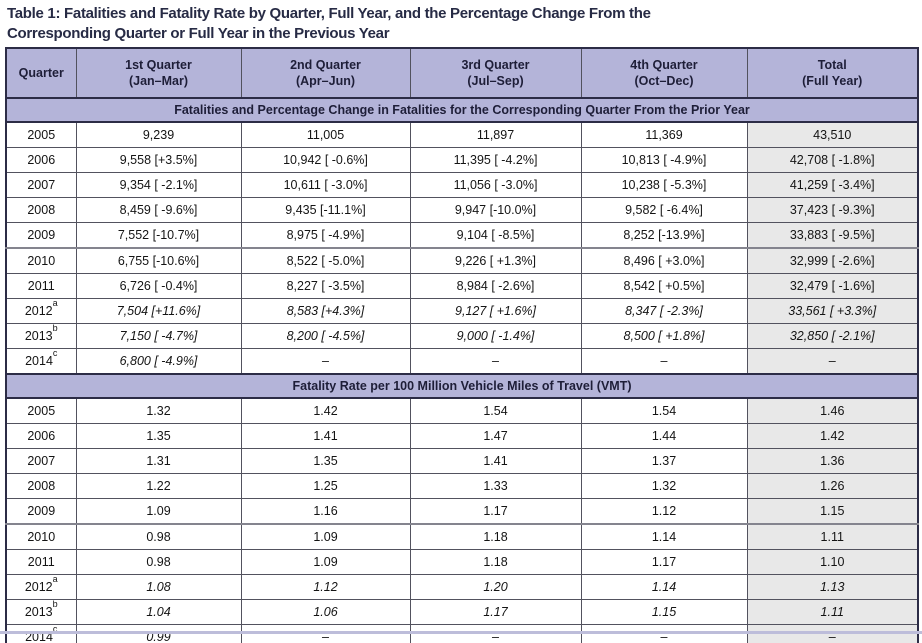  I want to click on data-cell: 1.13, so click(832, 587).